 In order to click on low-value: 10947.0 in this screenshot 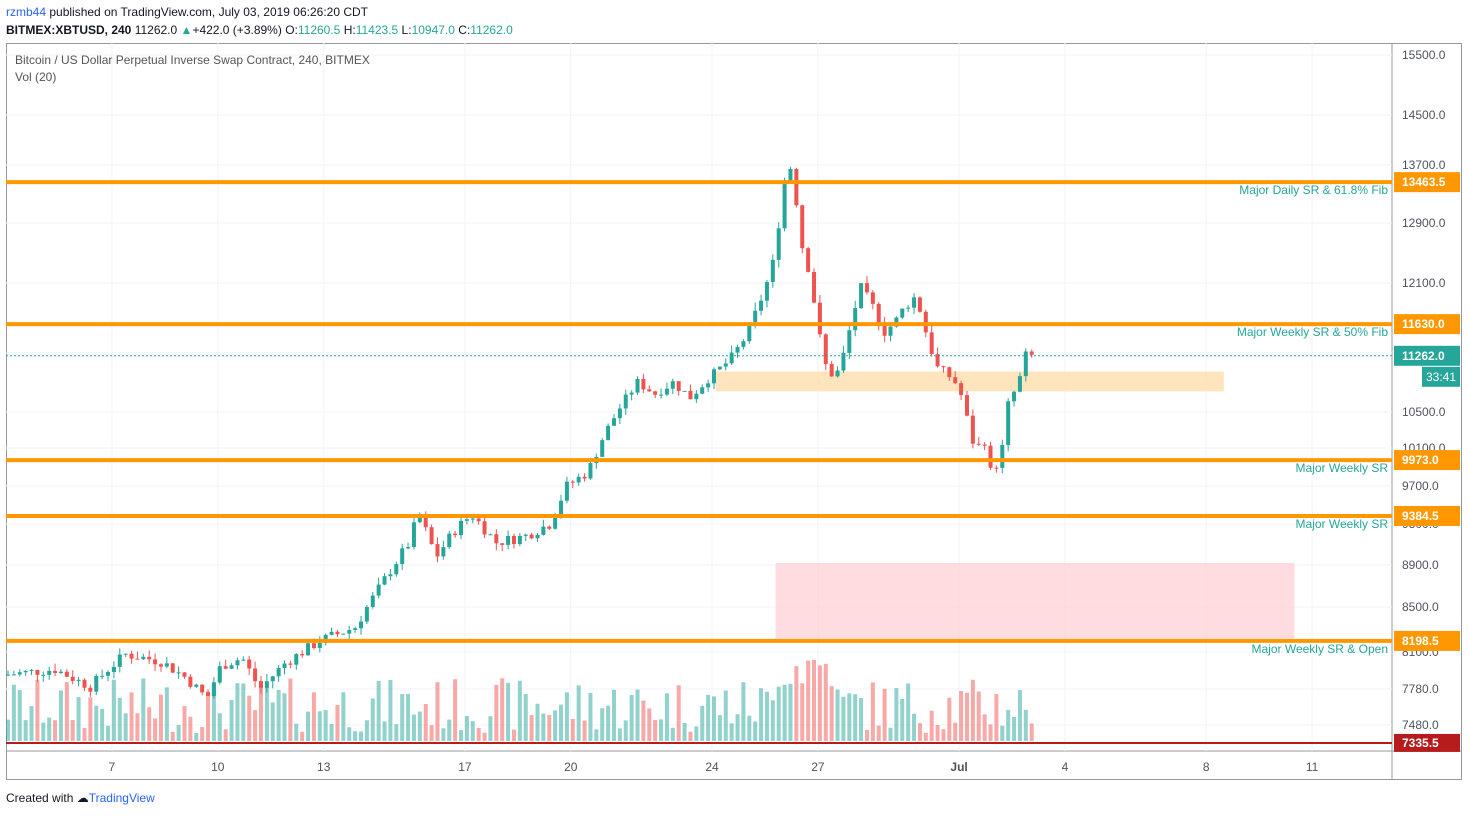, I will do `click(433, 30)`.